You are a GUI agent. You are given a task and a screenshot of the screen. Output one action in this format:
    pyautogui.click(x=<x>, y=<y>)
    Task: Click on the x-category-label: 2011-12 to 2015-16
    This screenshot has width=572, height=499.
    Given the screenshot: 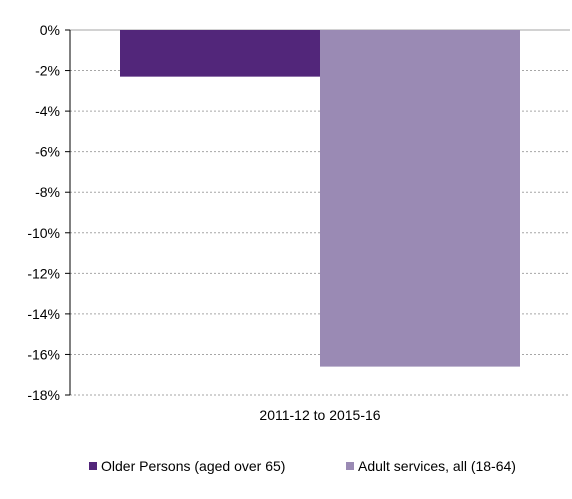 What is the action you would take?
    pyautogui.click(x=319, y=415)
    